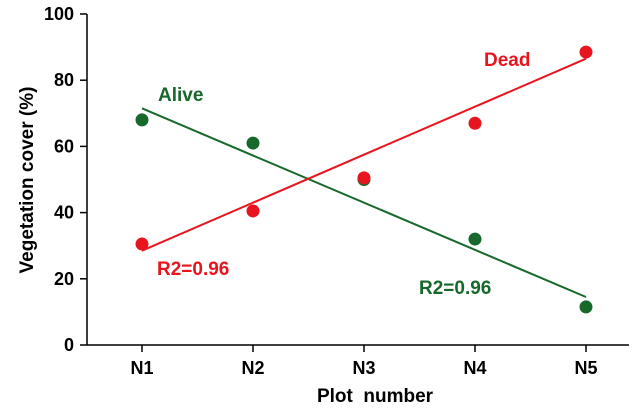 This screenshot has width=635, height=408. Describe the element at coordinates (27, 180) in the screenshot. I see `y-axis-title: Vegetation cover (%)` at that location.